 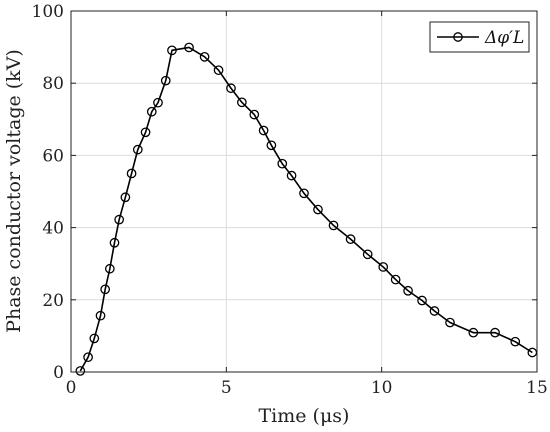 I want to click on x-tick-label: 5, so click(x=226, y=388).